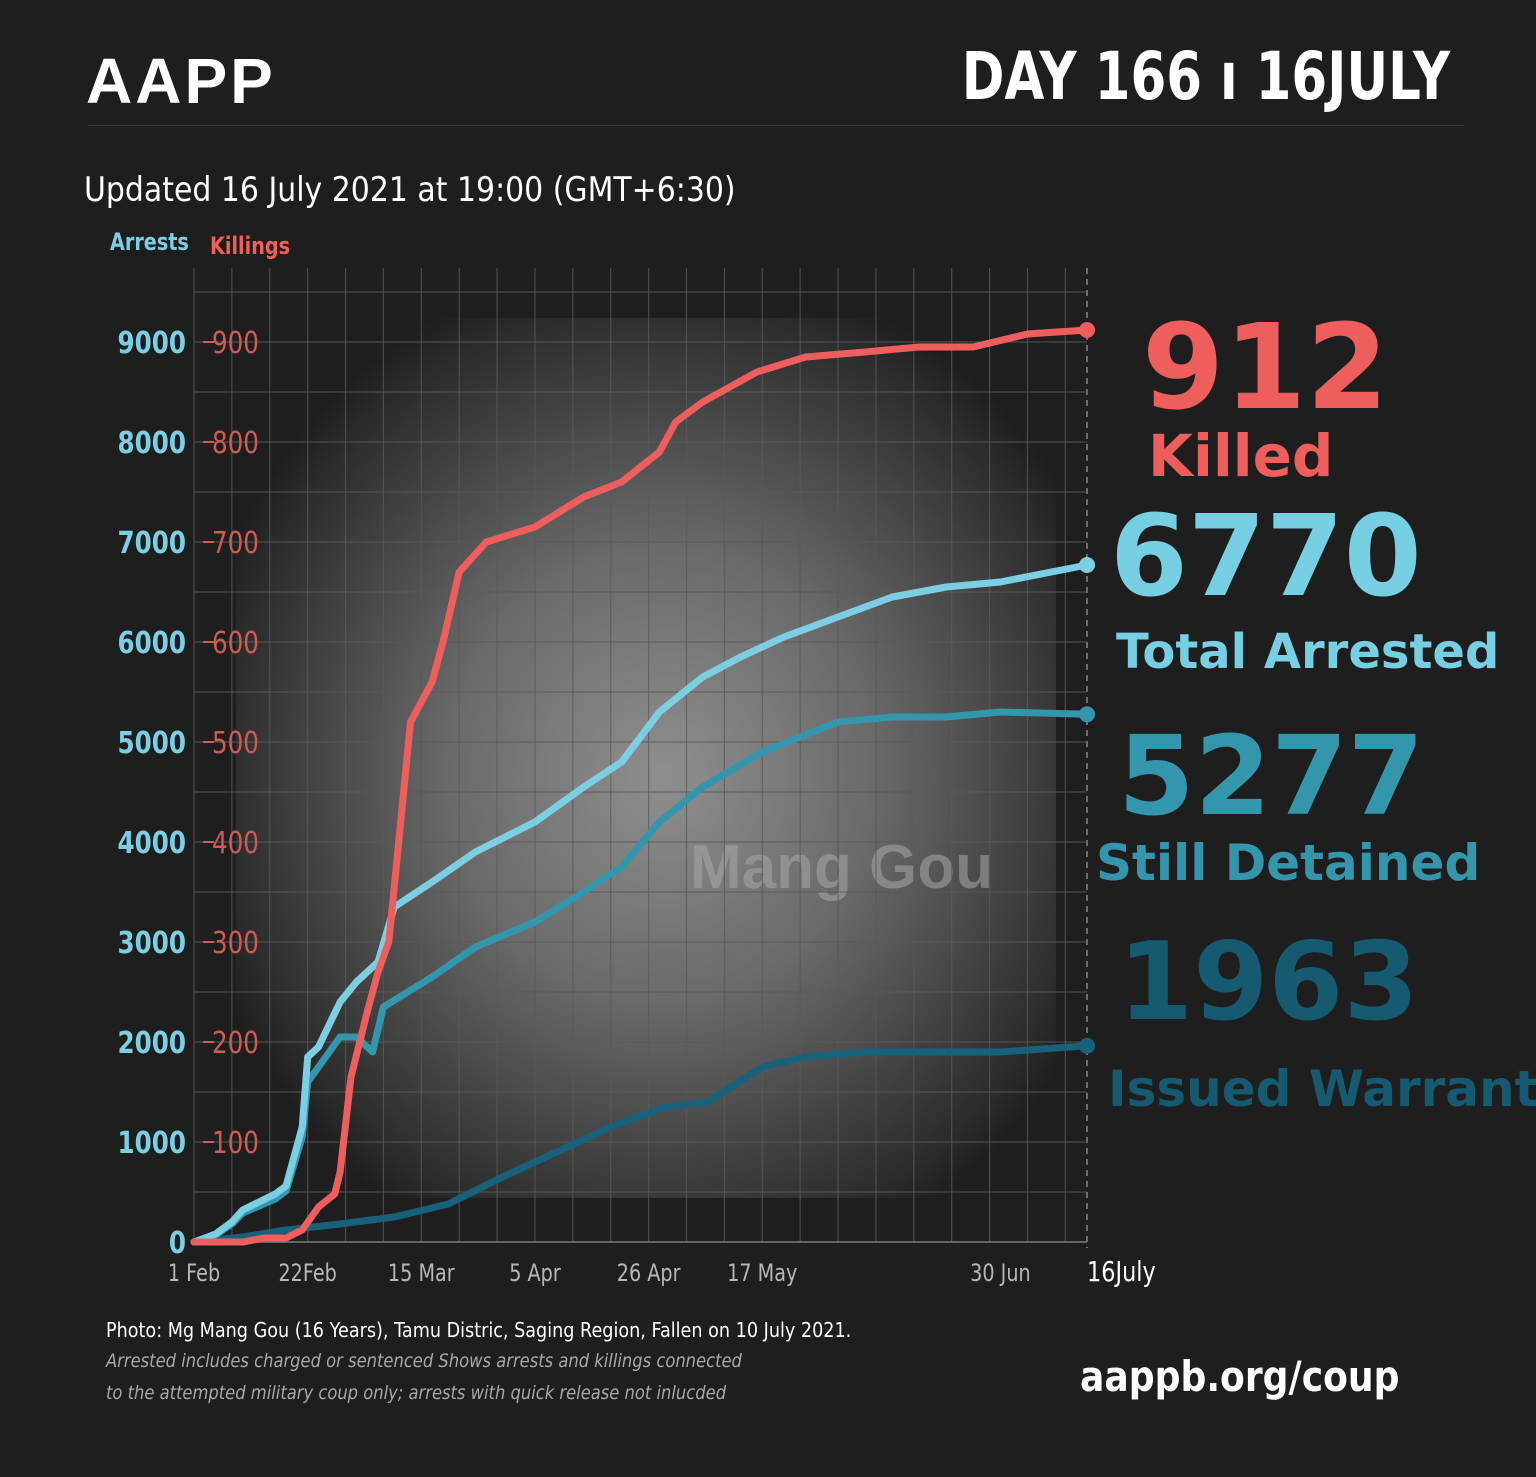 This screenshot has width=1536, height=1477. I want to click on y-left-tick-label: 4000, so click(152, 844).